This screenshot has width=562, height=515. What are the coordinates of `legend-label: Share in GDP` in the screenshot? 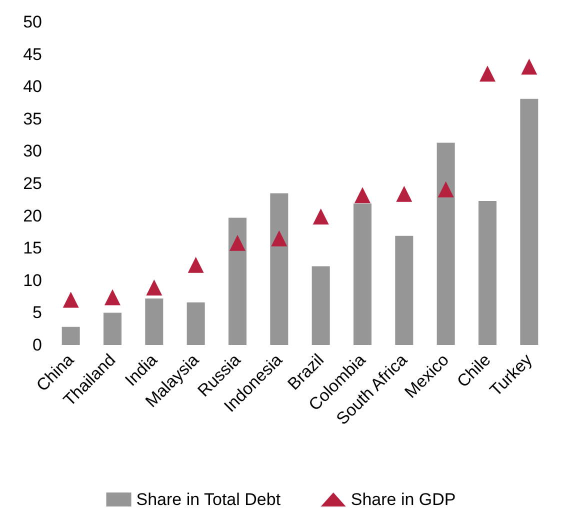 It's located at (403, 499).